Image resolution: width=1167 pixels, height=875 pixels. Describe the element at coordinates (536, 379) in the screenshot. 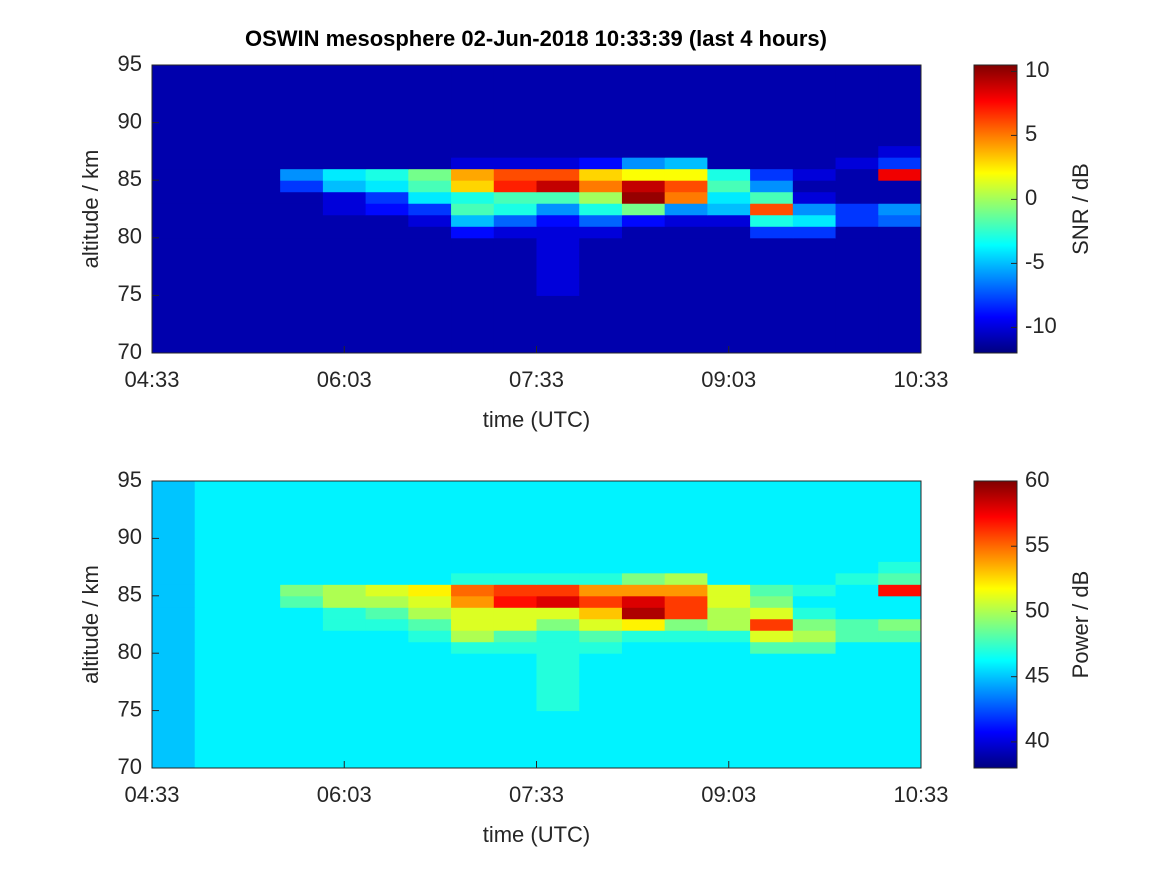

I see `x-tick-label: 07:33` at that location.